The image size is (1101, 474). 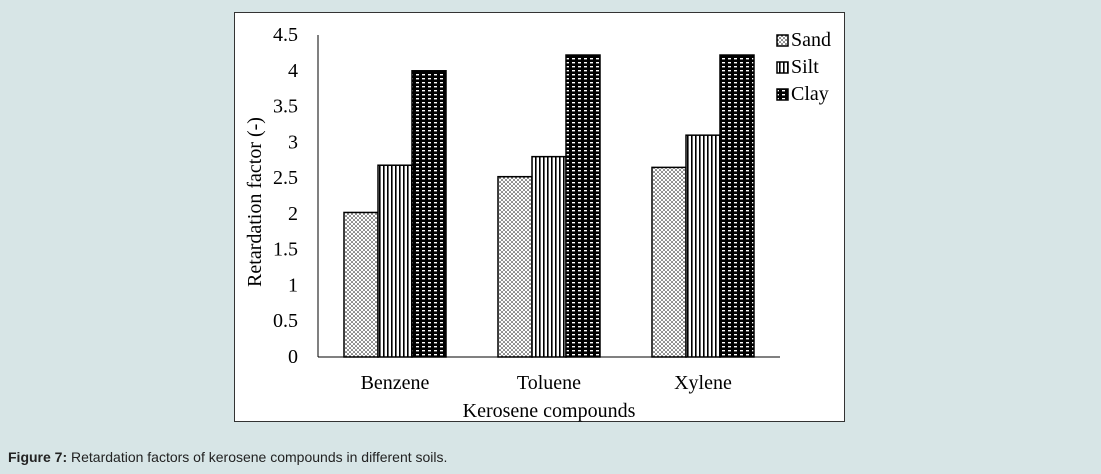 I want to click on y-tick-label: 1, so click(x=293, y=285).